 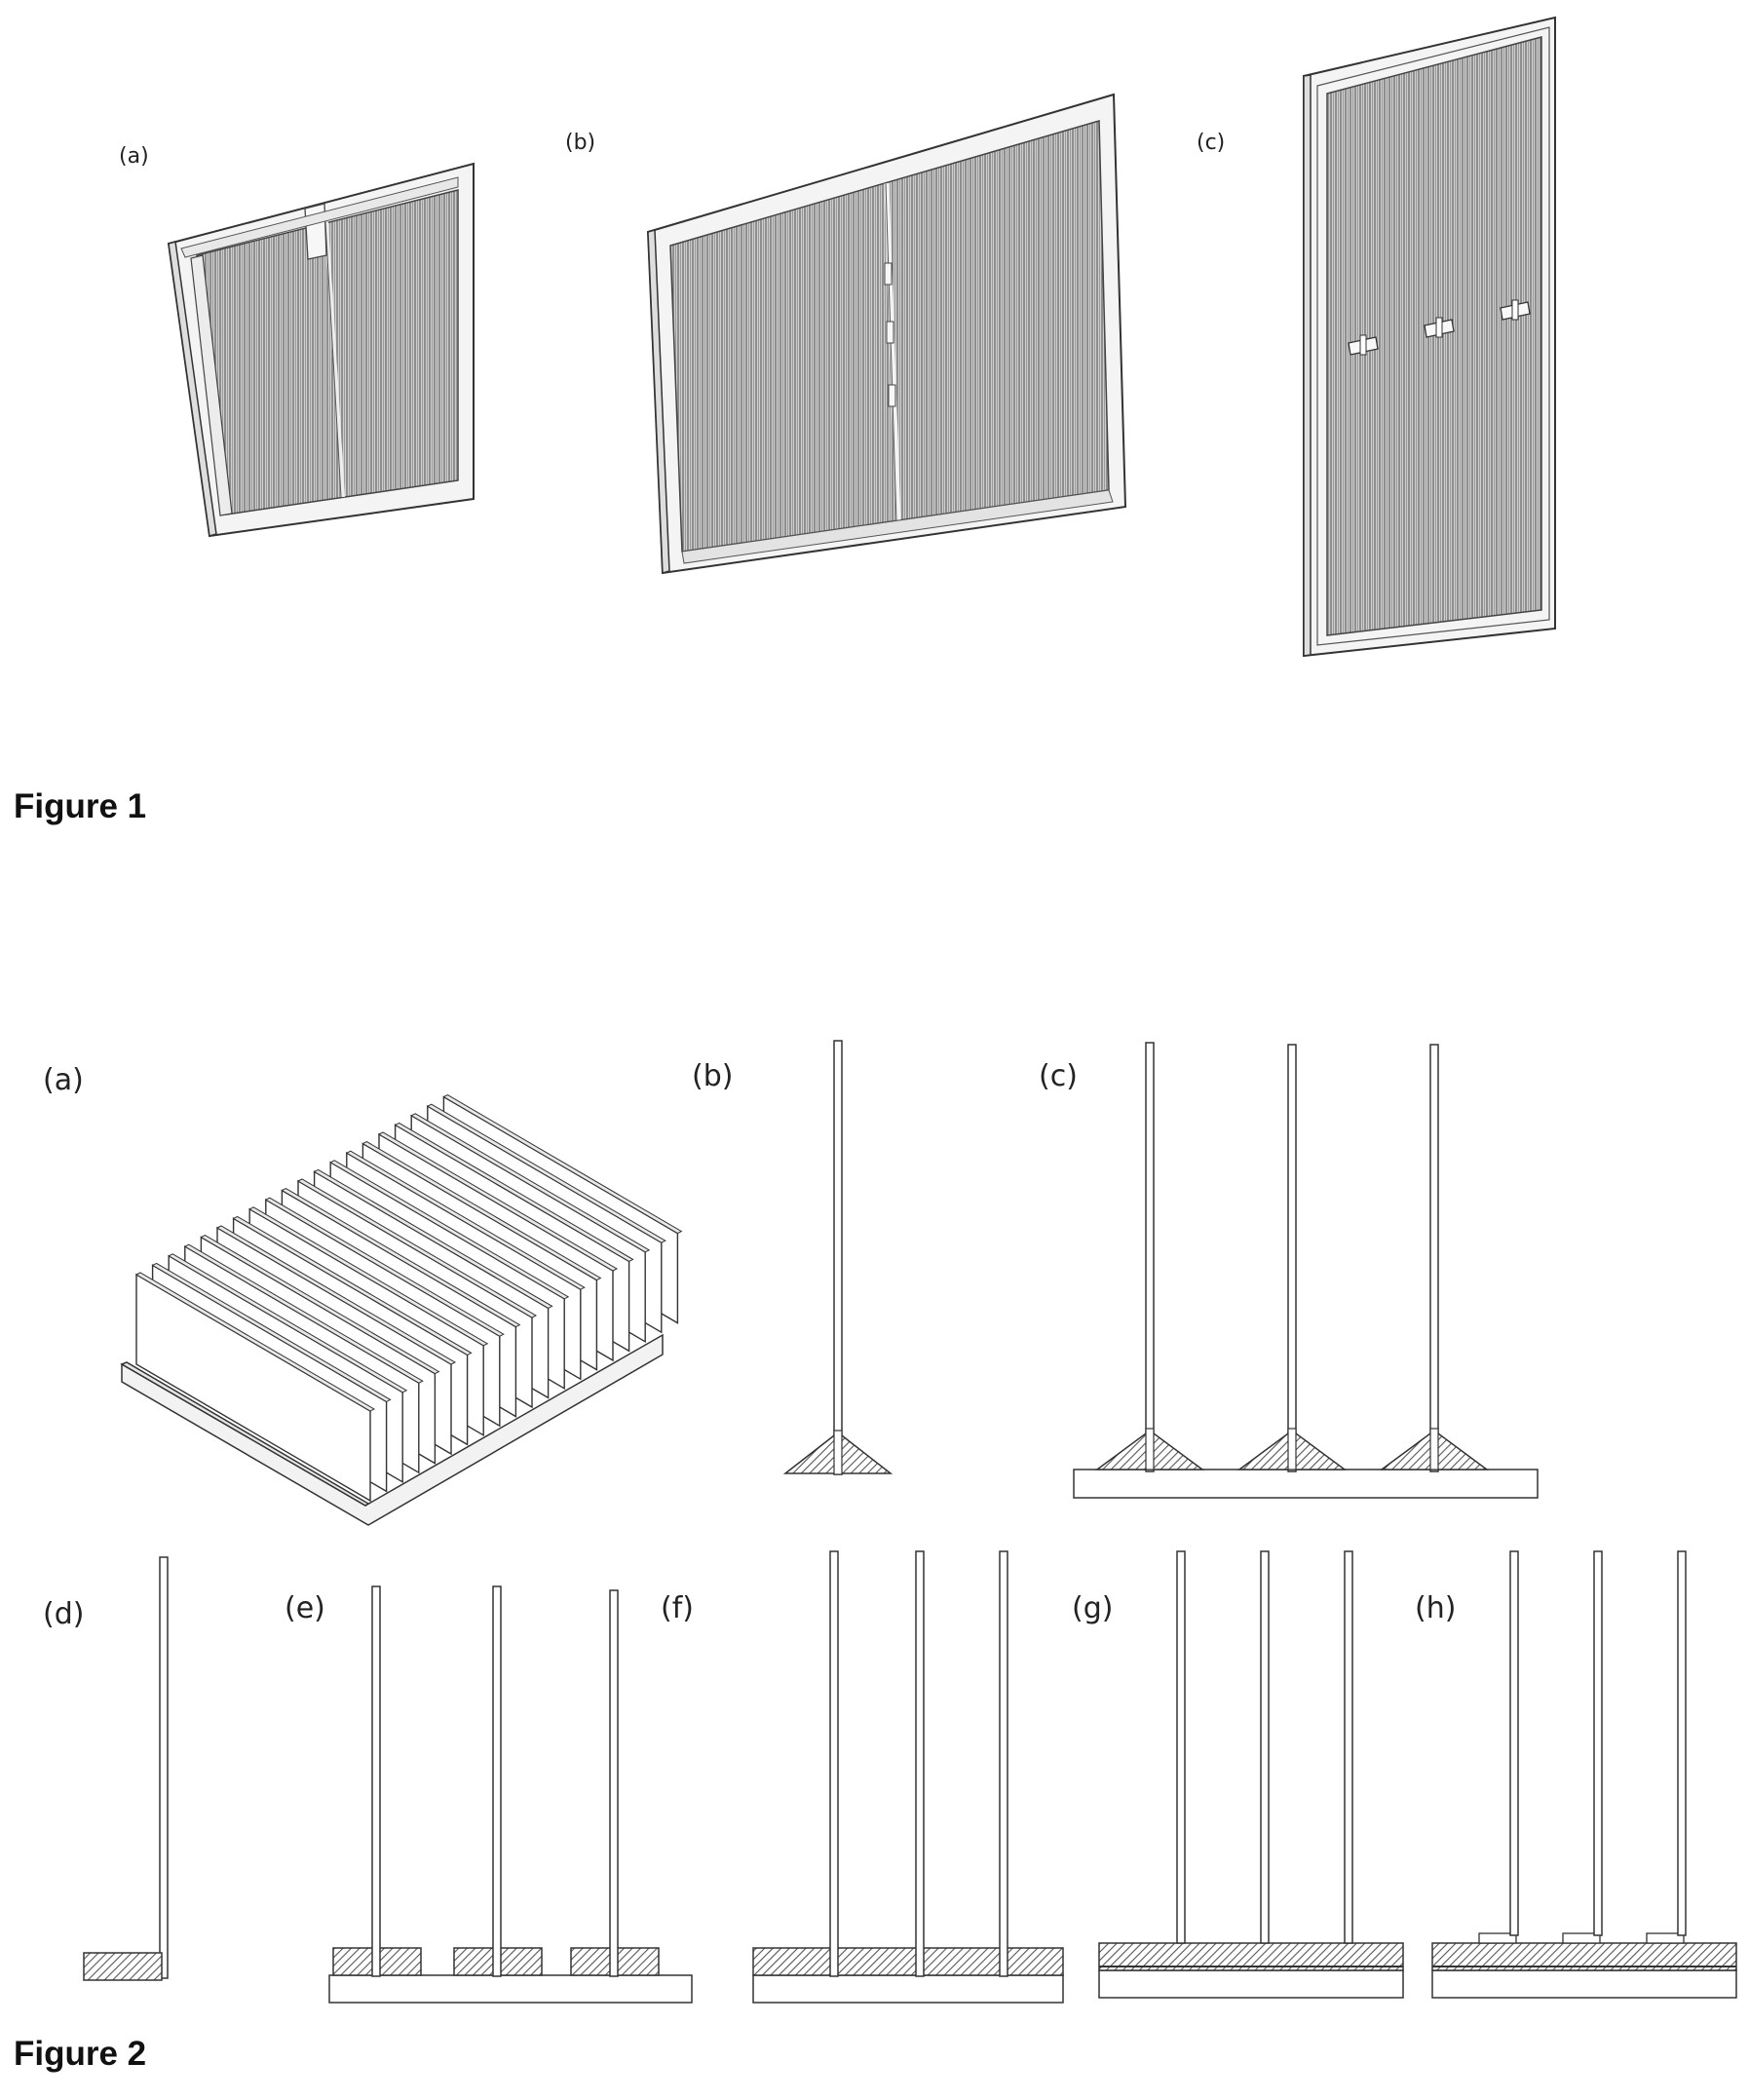 I want to click on fig1a-panel-drawing, so click(x=321, y=350).